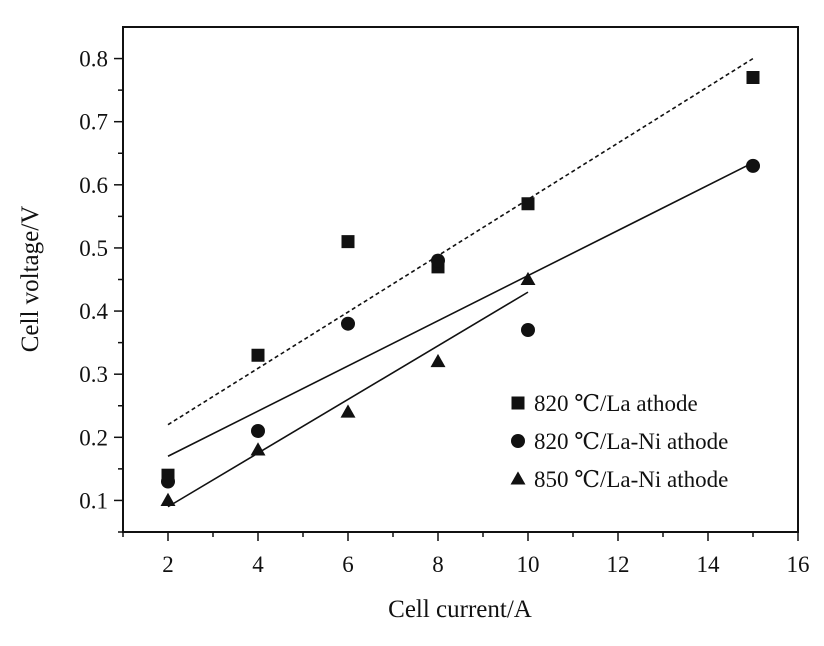 This screenshot has width=824, height=646. What do you see at coordinates (93, 185) in the screenshot?
I see `y-tick-label: 0.6` at bounding box center [93, 185].